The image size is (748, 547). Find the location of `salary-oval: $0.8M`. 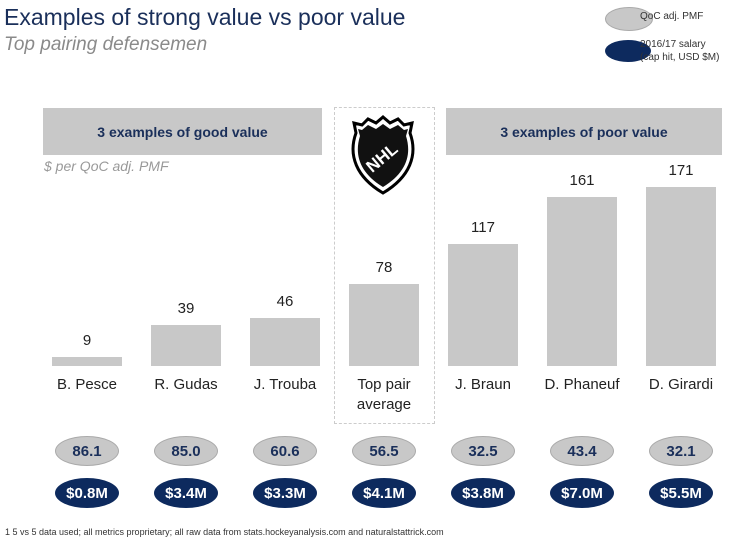

salary-oval: $0.8M is located at coordinates (87, 493).